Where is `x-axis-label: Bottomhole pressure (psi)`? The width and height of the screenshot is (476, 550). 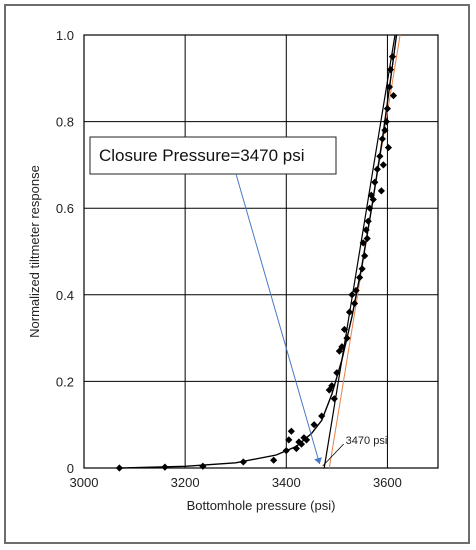 x-axis-label: Bottomhole pressure (psi) is located at coordinates (261, 505).